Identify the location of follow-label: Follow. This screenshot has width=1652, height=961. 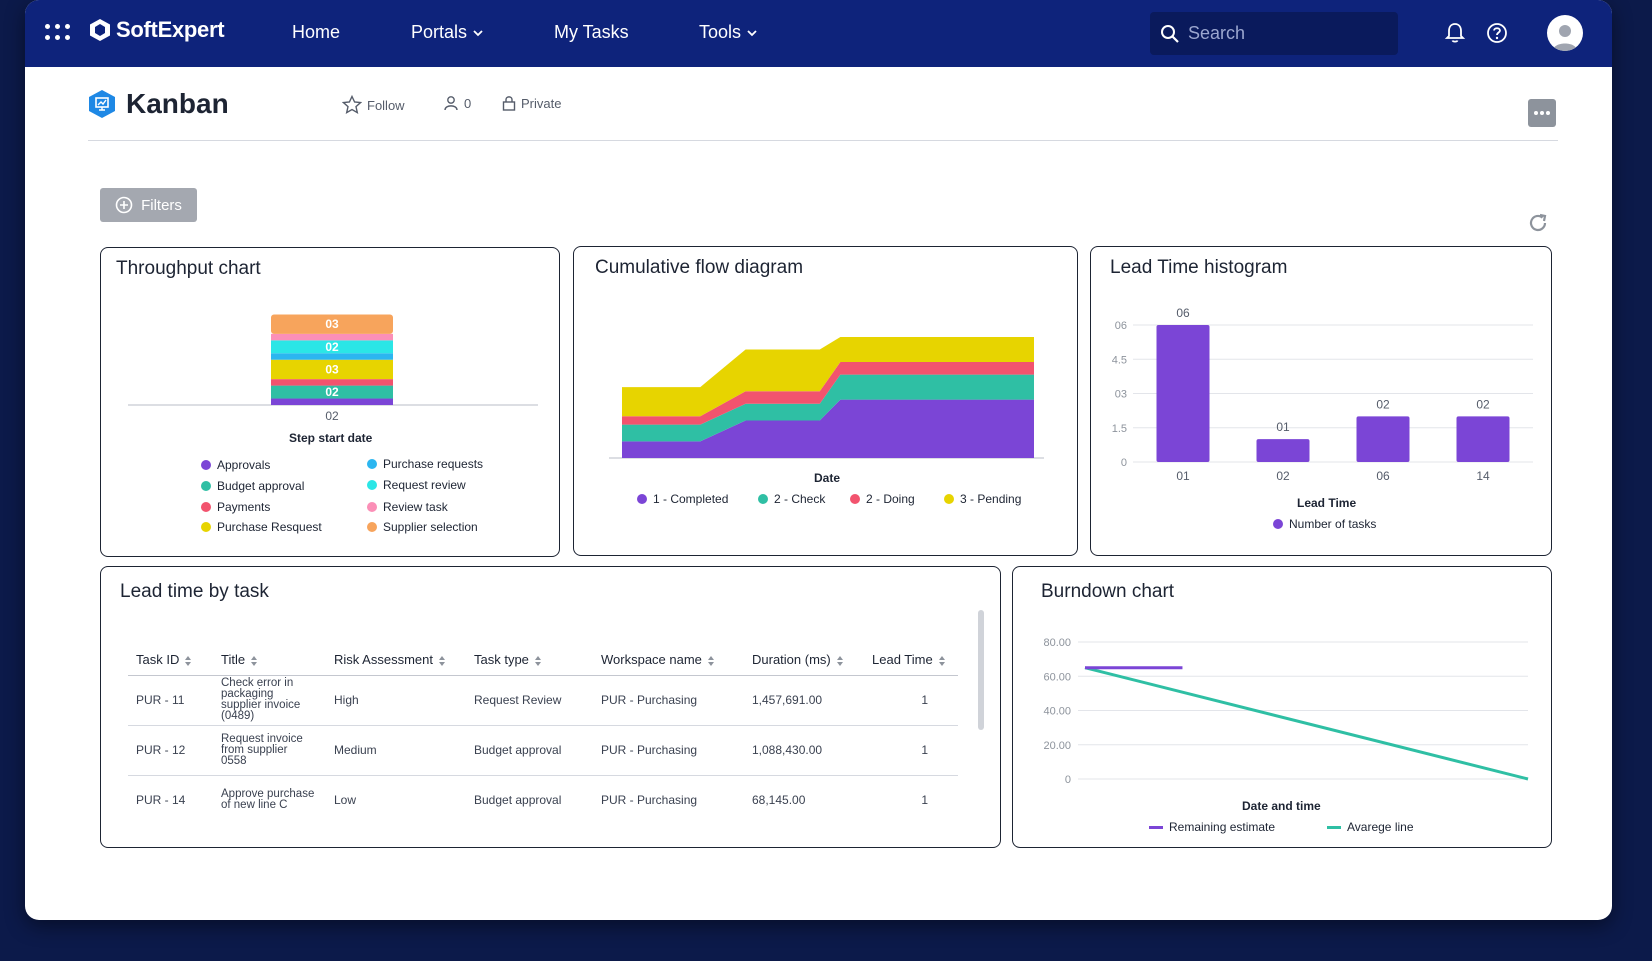
(386, 105).